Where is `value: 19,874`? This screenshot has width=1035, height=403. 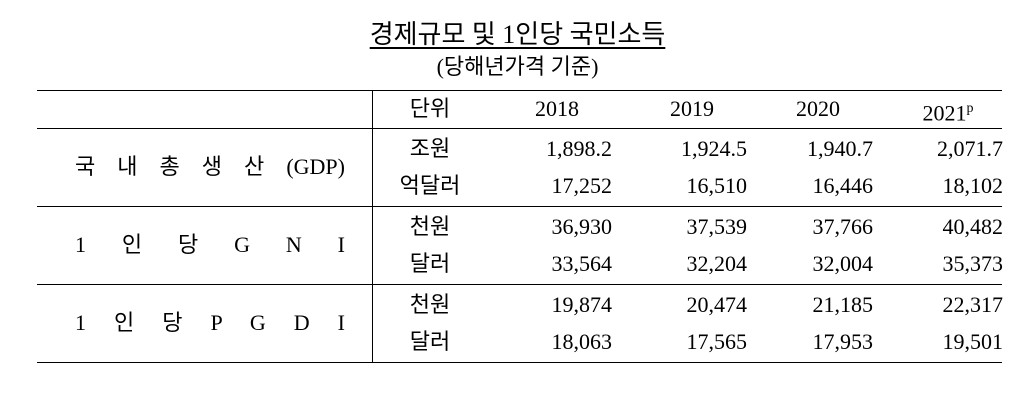 value: 19,874 is located at coordinates (582, 304).